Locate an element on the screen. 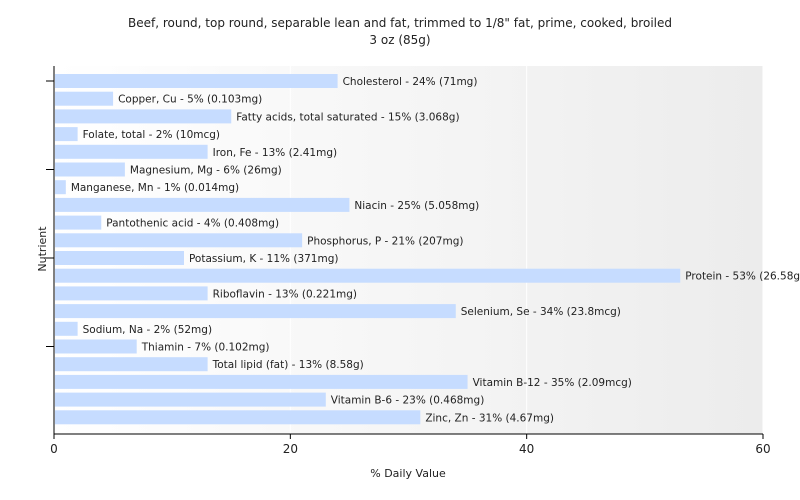 This screenshot has width=800, height=500. bar-label-12: Riboflavin - 13% (0.221mg) is located at coordinates (285, 294).